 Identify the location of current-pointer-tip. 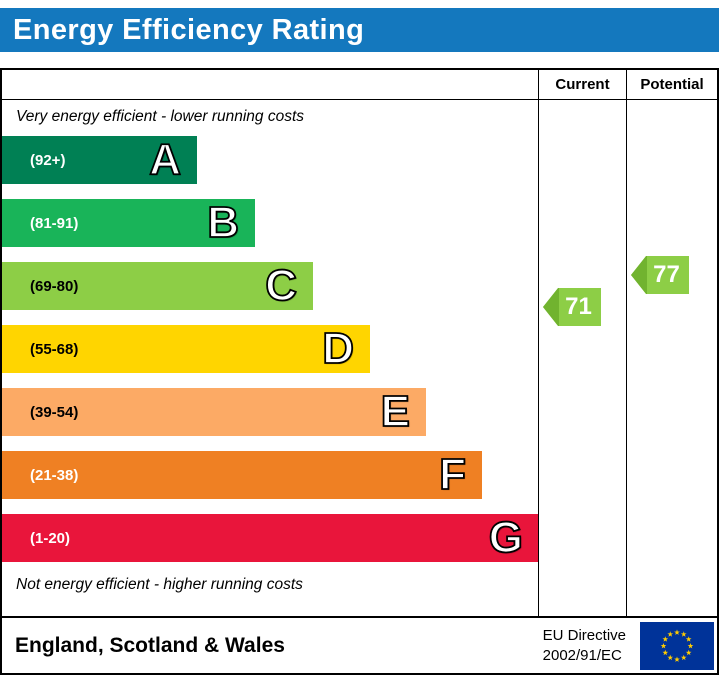
(551, 307).